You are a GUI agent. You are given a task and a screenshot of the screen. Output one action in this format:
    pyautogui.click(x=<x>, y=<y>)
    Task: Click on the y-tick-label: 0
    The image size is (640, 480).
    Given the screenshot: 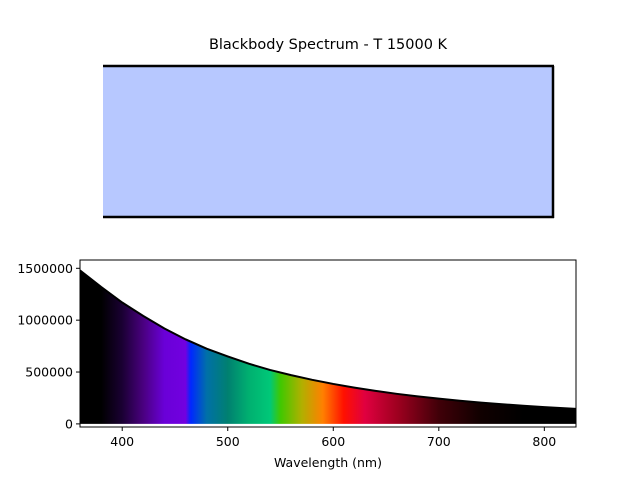 What is the action you would take?
    pyautogui.click(x=69, y=423)
    